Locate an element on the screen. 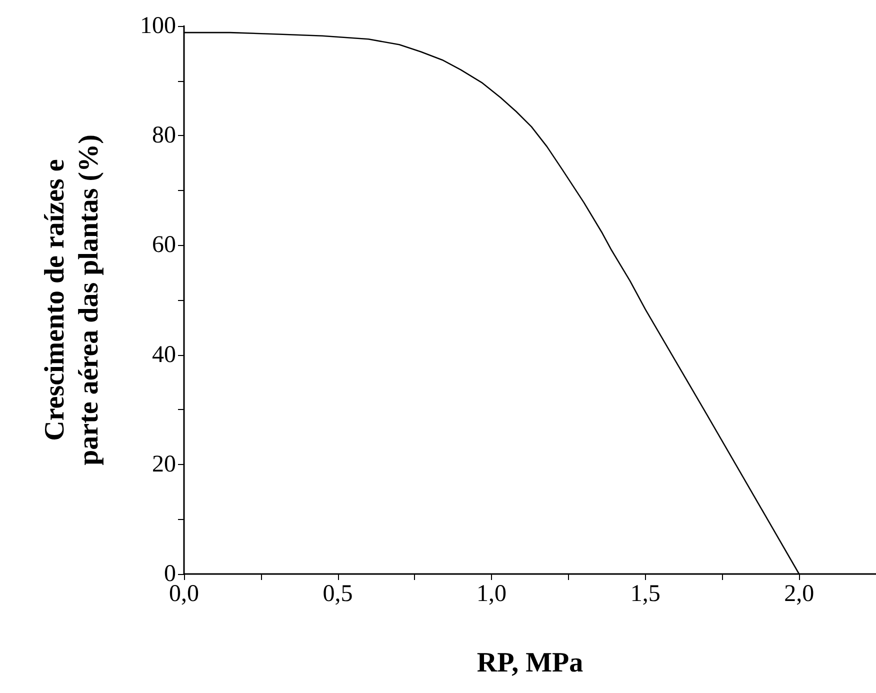  x-tick-label: 0,5 is located at coordinates (337, 594).